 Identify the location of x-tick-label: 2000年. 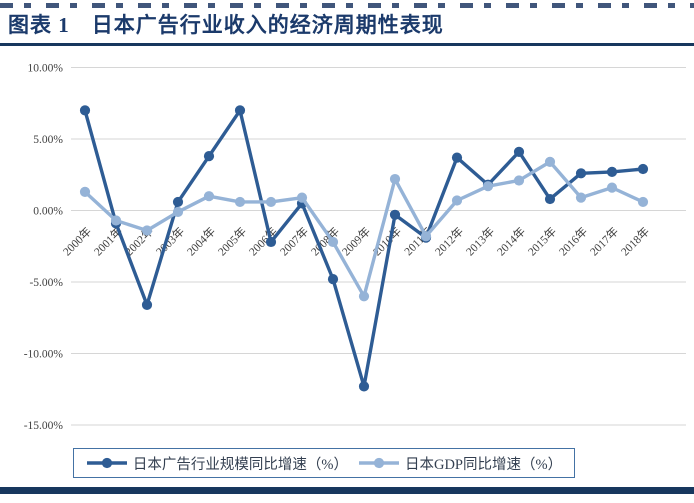
(77, 241).